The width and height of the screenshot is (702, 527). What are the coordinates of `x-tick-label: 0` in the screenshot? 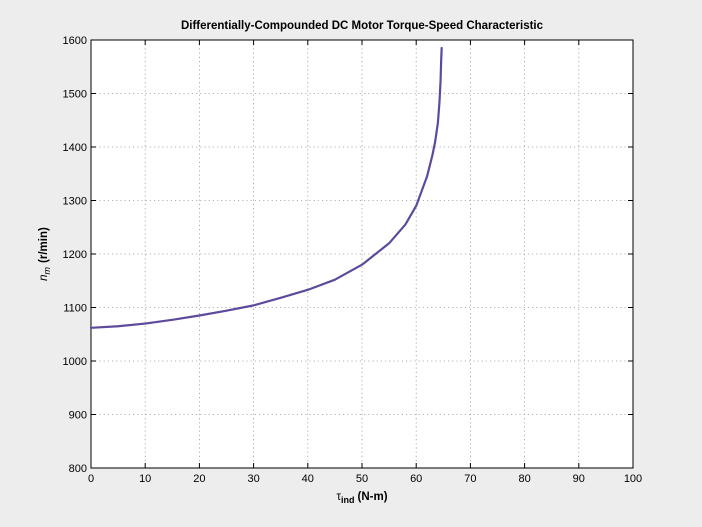 It's located at (91, 479).